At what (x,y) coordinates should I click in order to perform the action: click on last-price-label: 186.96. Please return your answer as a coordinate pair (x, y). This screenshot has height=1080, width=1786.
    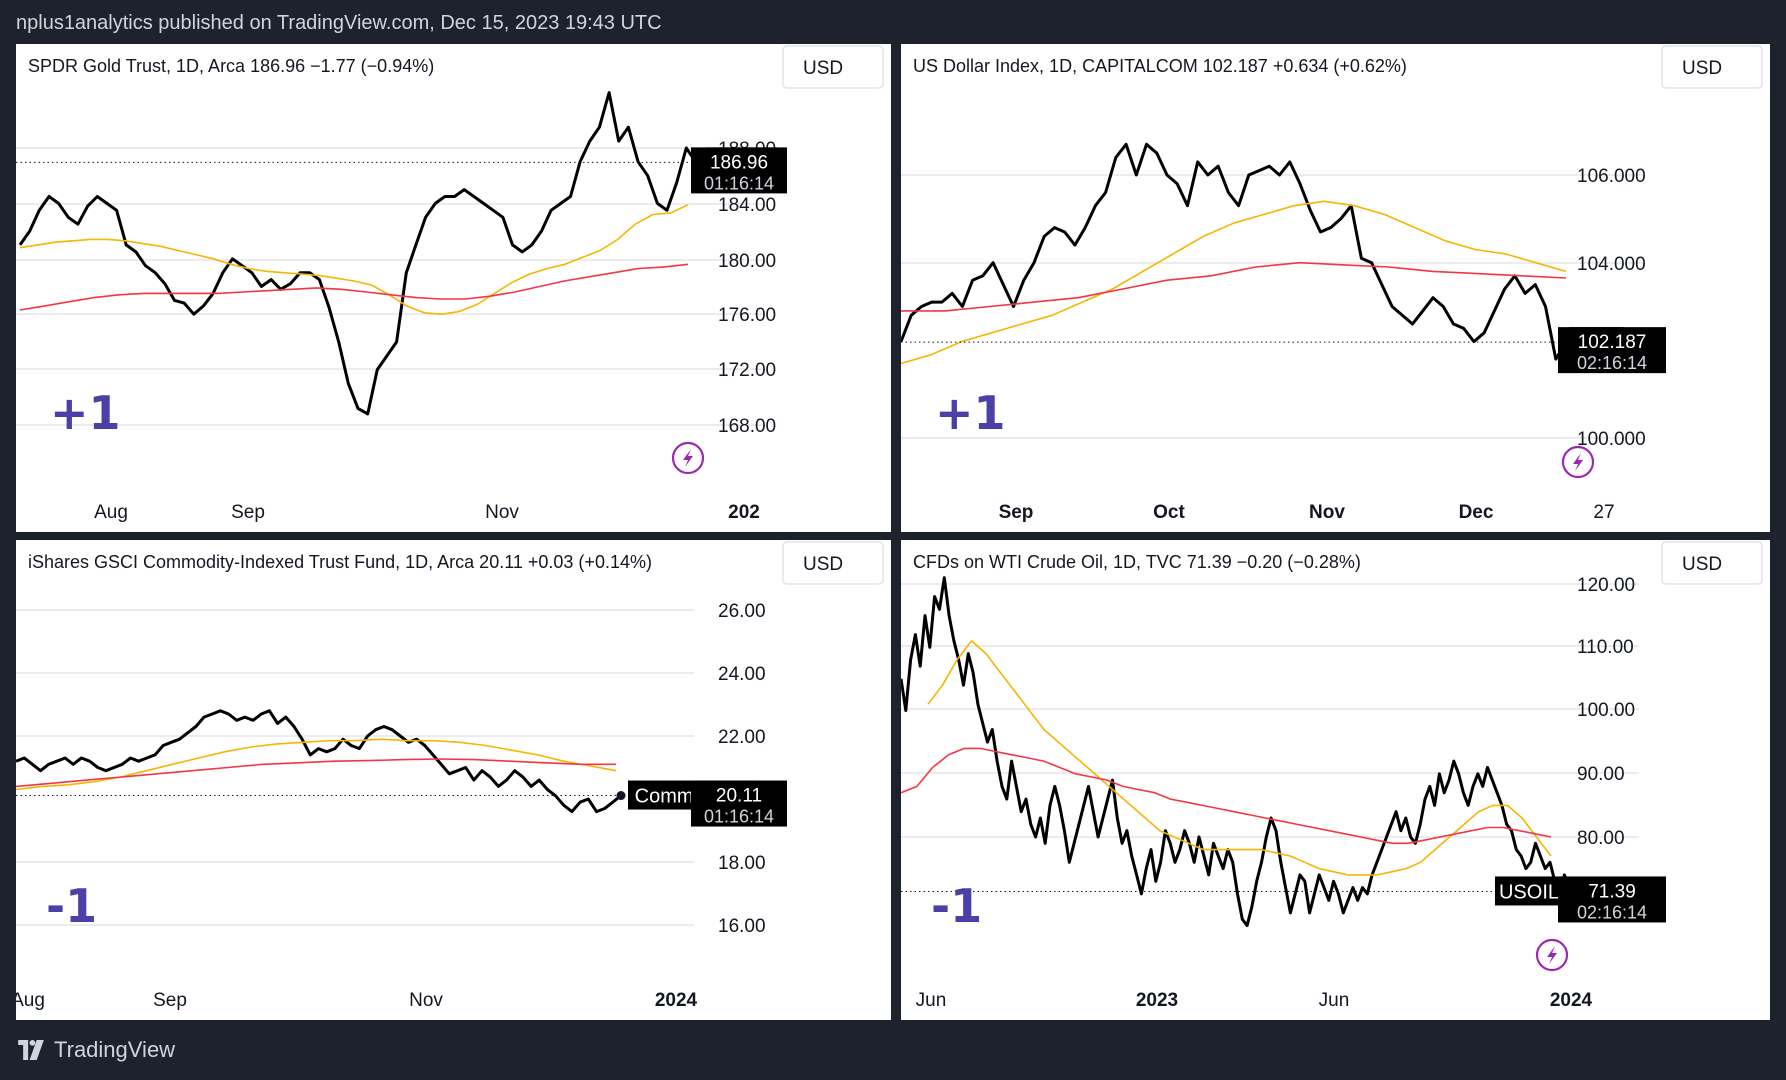
    Looking at the image, I should click on (739, 162).